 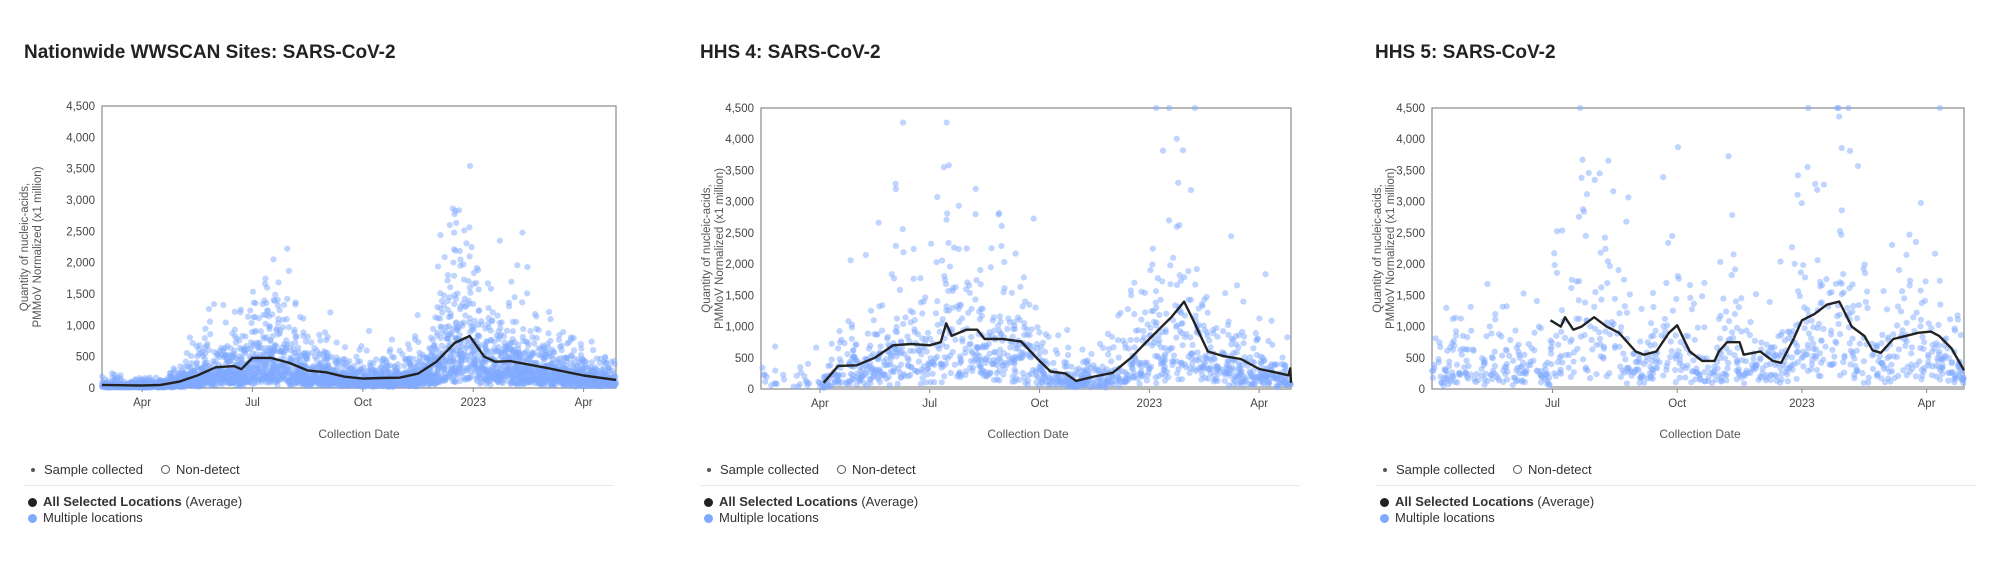 I want to click on x-tick-label: Oct, so click(x=1040, y=404).